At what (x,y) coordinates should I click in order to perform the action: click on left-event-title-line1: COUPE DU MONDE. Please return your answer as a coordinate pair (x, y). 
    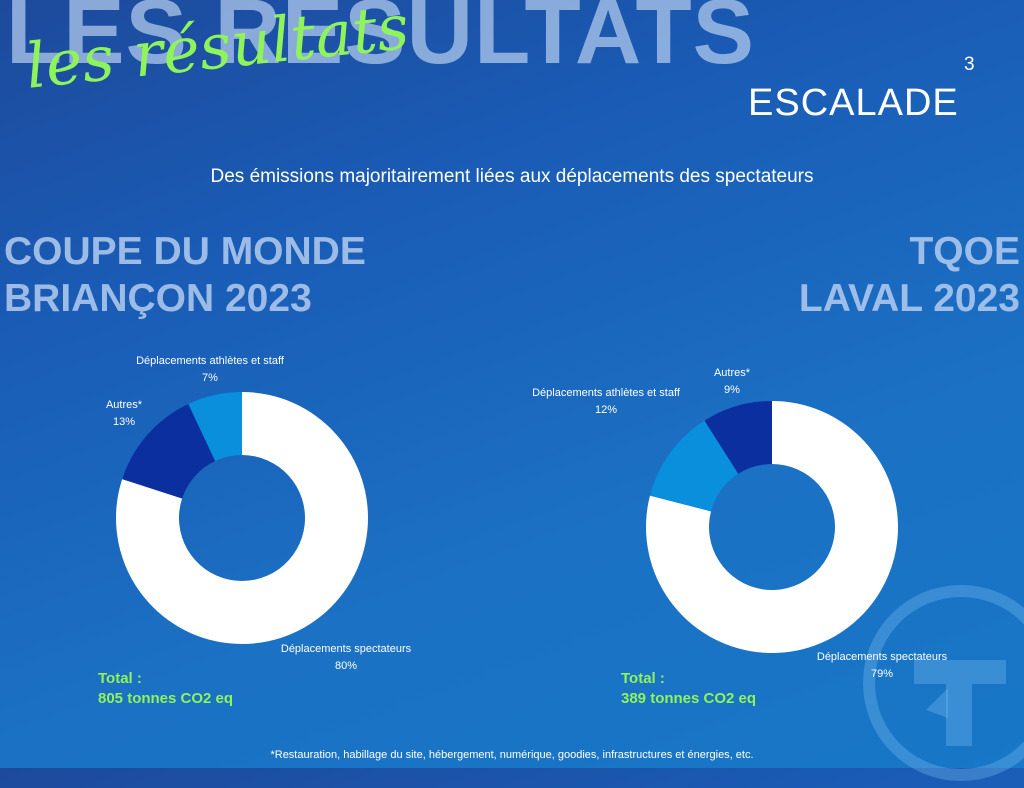
    Looking at the image, I should click on (185, 251).